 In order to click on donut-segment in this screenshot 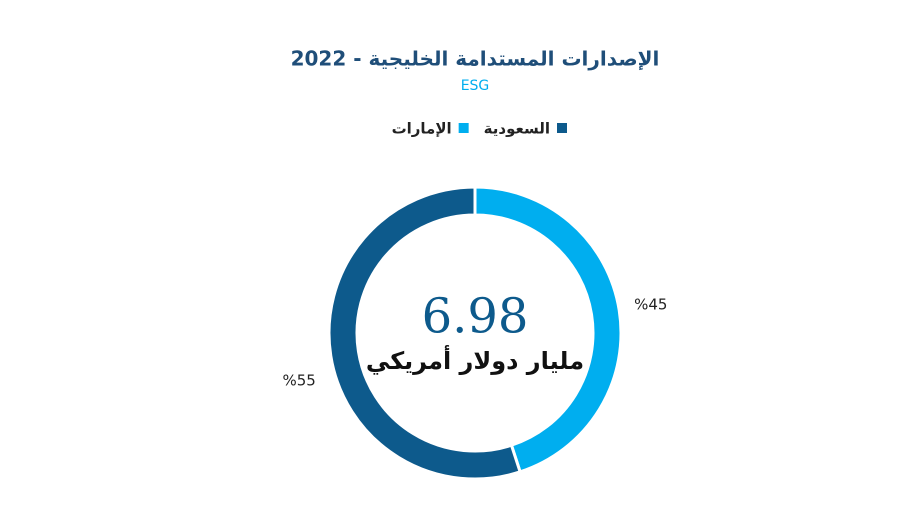, I will do `click(425, 333)`.